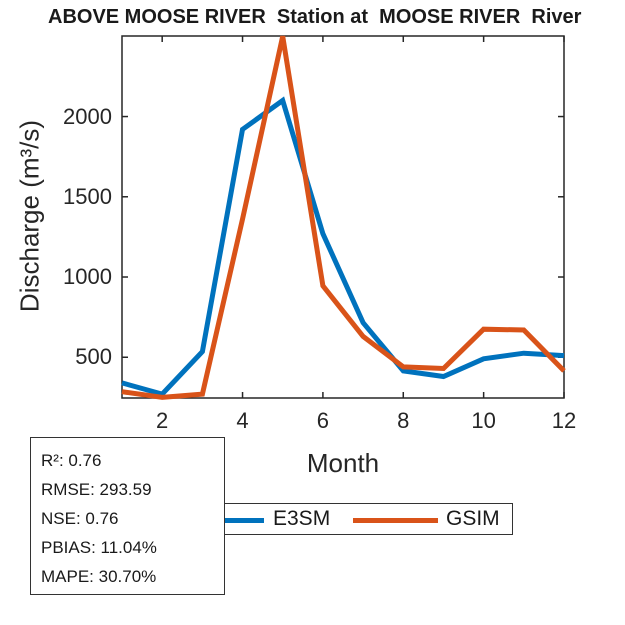 Image resolution: width=625 pixels, height=625 pixels. Describe the element at coordinates (93, 357) in the screenshot. I see `y-tick-label: 500` at that location.